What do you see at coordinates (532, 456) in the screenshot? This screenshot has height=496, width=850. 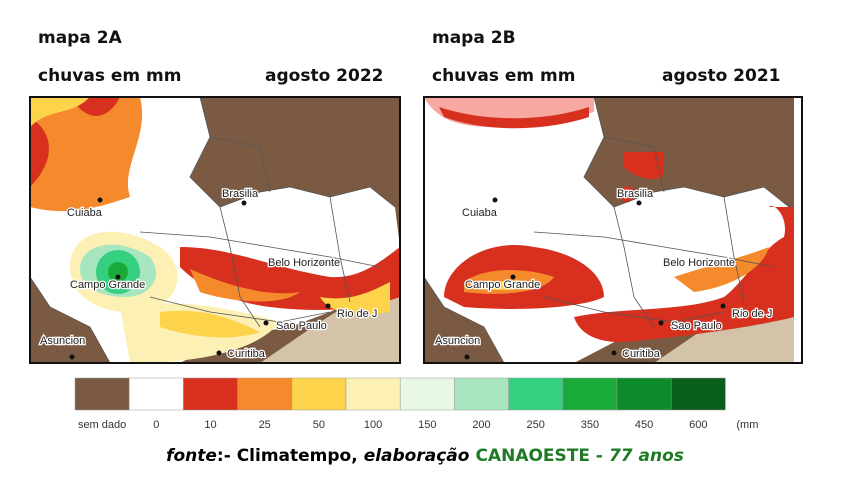 I see `footer-org: CANAOESTE` at bounding box center [532, 456].